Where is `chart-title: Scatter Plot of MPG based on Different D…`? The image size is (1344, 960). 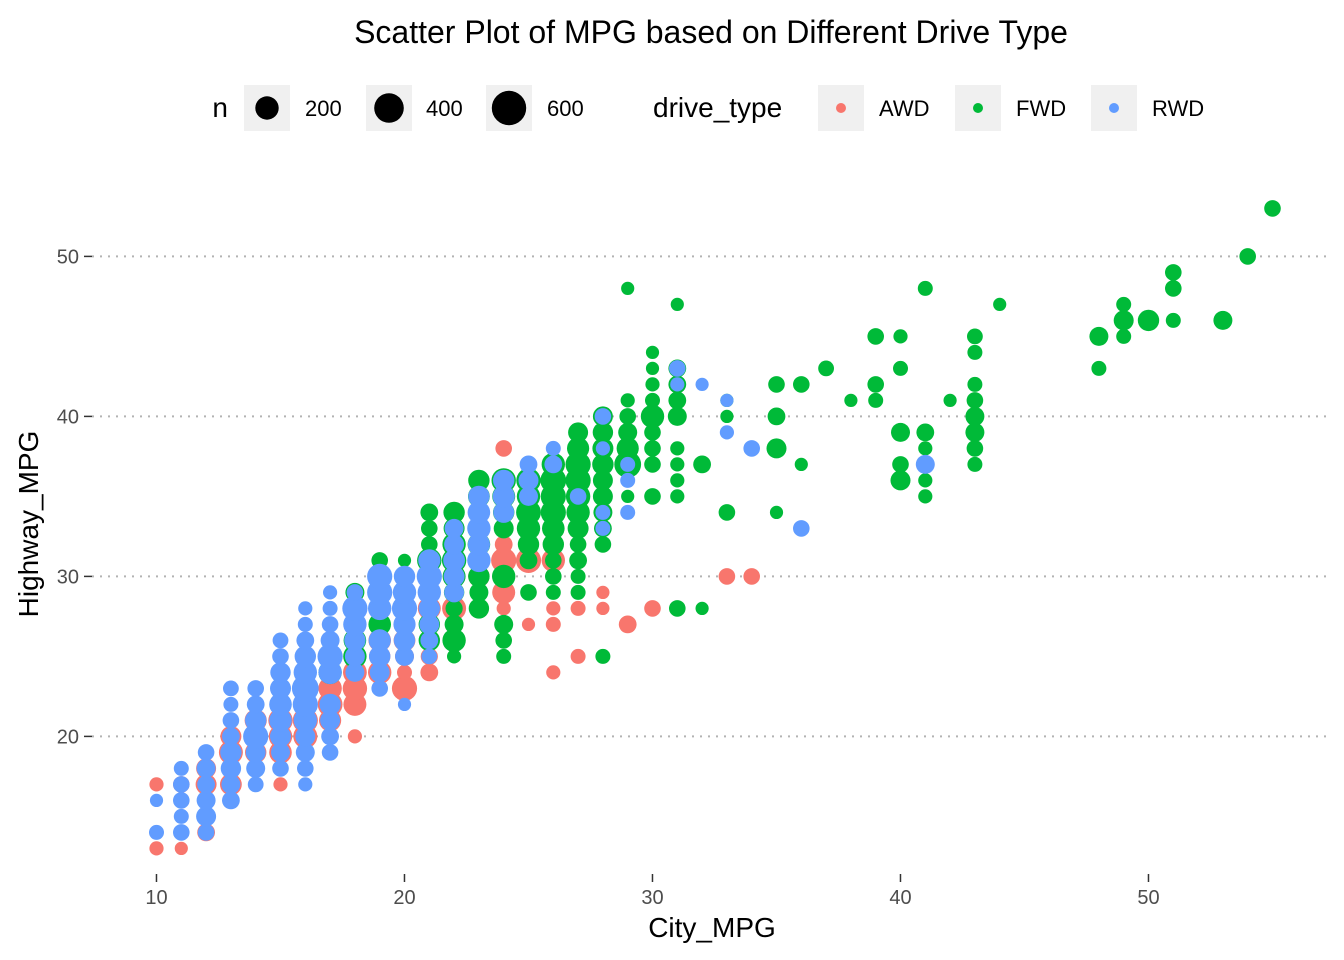 chart-title: Scatter Plot of MPG based on Different D… is located at coordinates (711, 32).